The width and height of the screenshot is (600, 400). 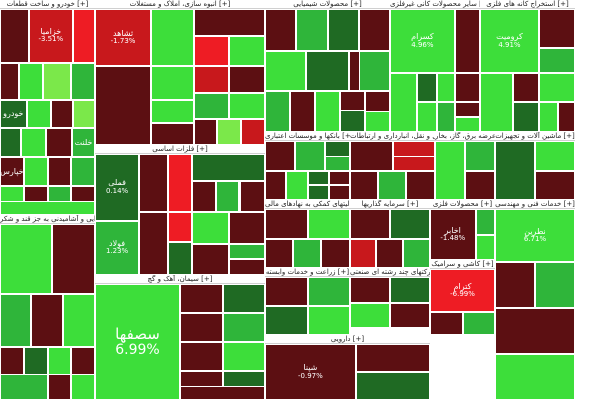 I want to click on sector-header: کاشی و سرامیک [+], so click(x=462, y=264).